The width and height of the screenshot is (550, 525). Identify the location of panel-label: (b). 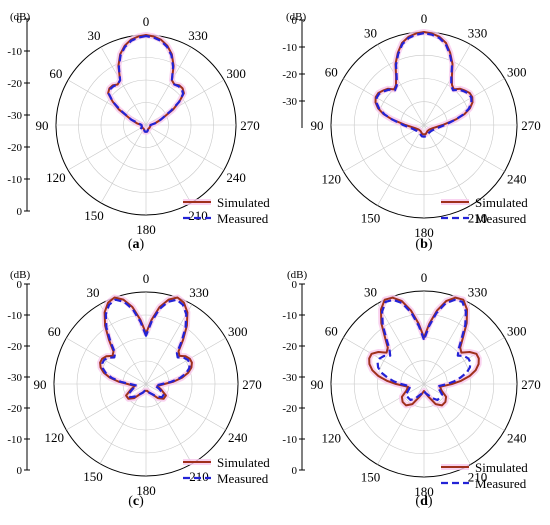
(423, 244).